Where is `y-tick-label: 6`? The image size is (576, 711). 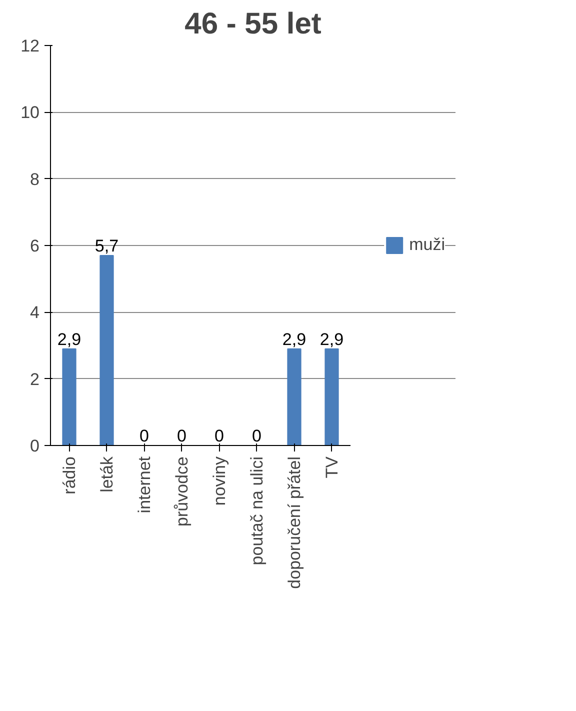
y-tick-label: 6 is located at coordinates (35, 246).